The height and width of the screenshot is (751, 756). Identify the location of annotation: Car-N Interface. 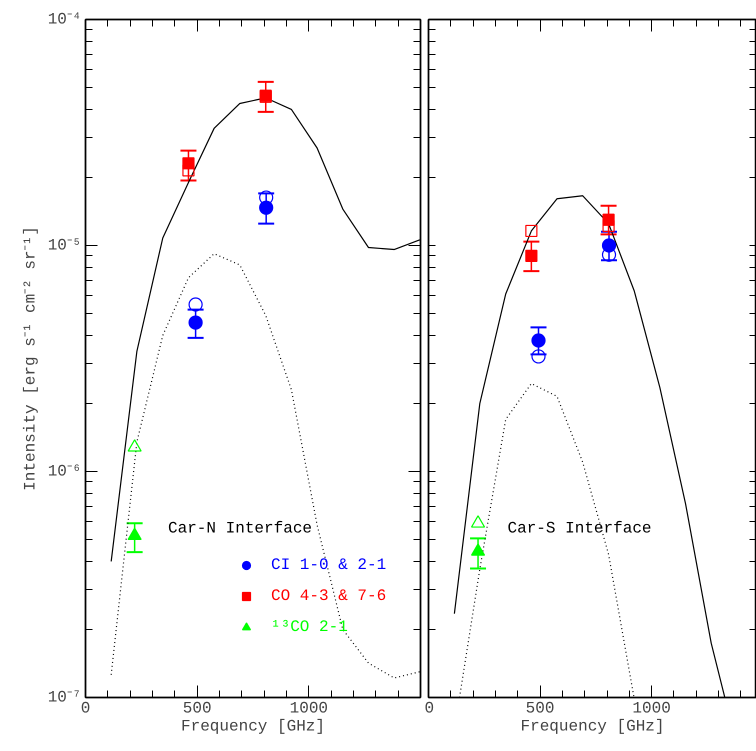
(240, 529).